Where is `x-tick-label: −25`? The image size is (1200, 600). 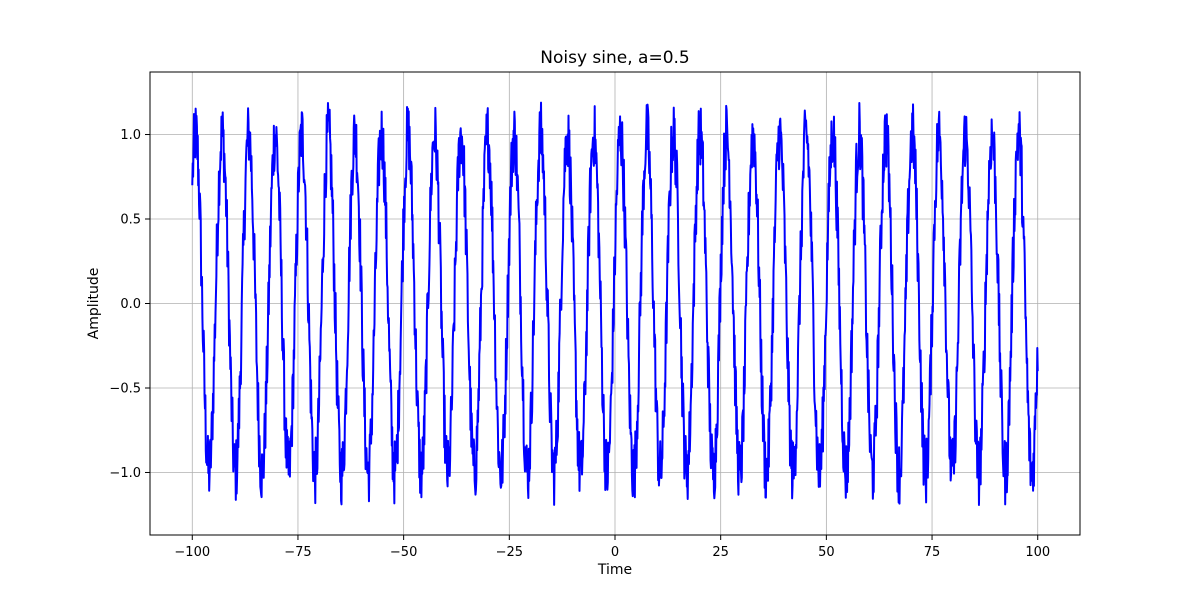
x-tick-label: −25 is located at coordinates (509, 552).